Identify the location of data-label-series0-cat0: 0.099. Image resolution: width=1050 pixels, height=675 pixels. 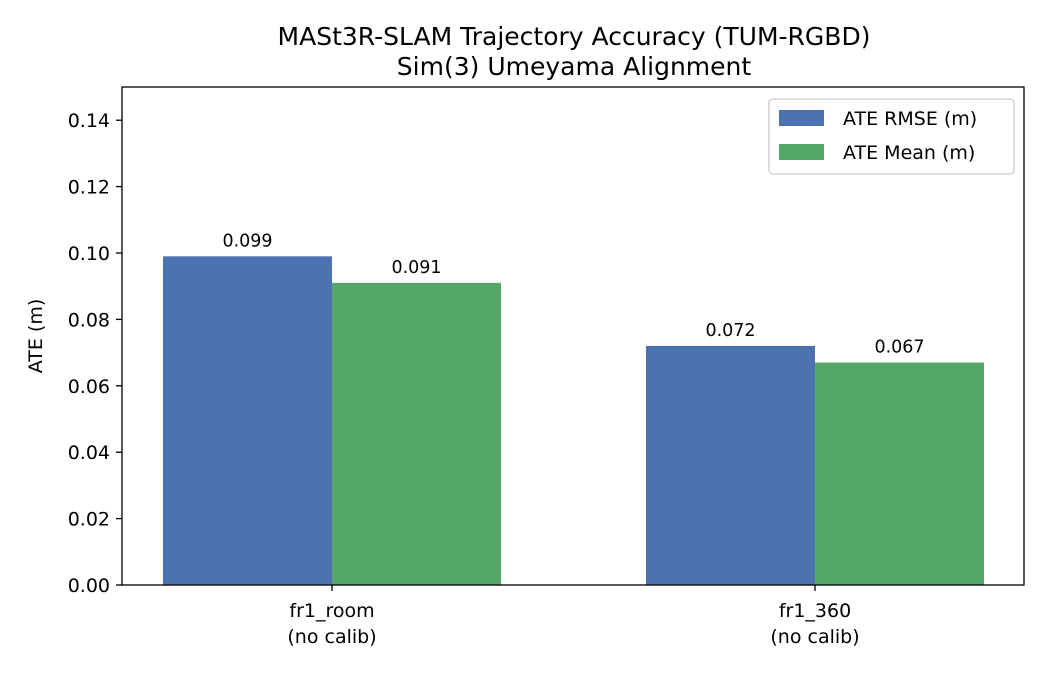
(247, 241).